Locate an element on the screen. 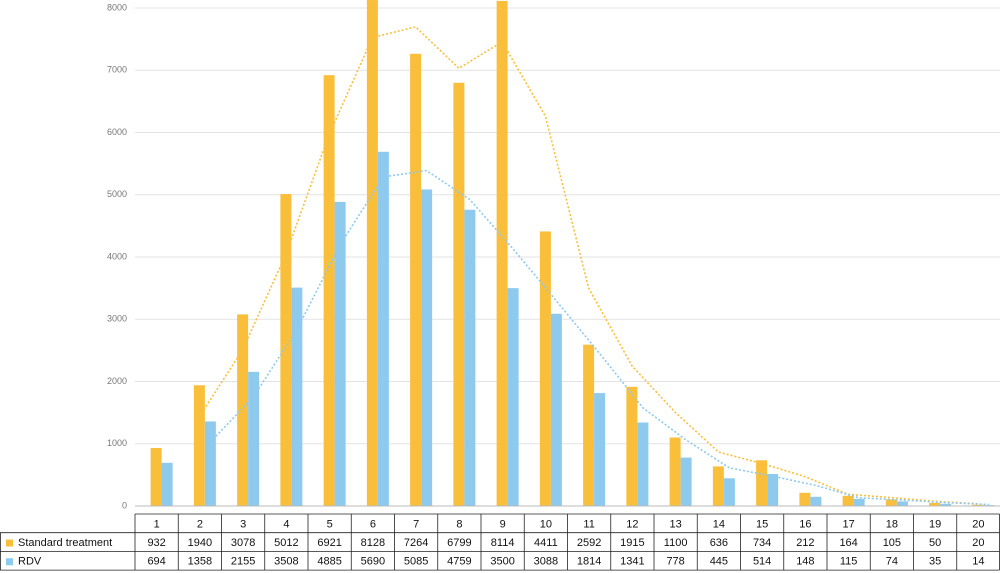 This screenshot has height=573, width=1000. table-value: 8114 is located at coordinates (503, 543).